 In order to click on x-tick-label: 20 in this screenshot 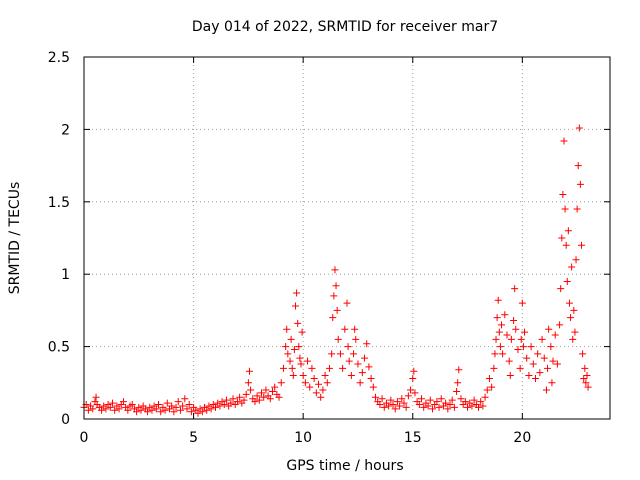, I will do `click(522, 438)`.